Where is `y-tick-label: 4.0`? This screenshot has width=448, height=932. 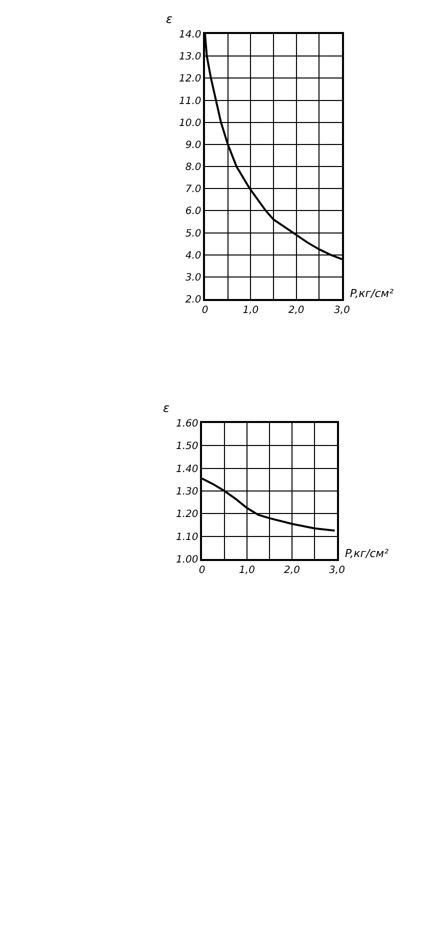 y-tick-label: 4.0 is located at coordinates (193, 256).